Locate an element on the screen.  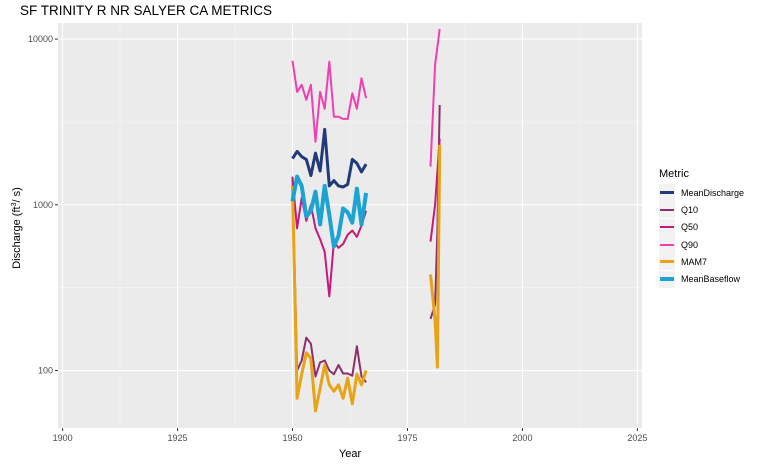
legend-label: Q50 is located at coordinates (690, 227).